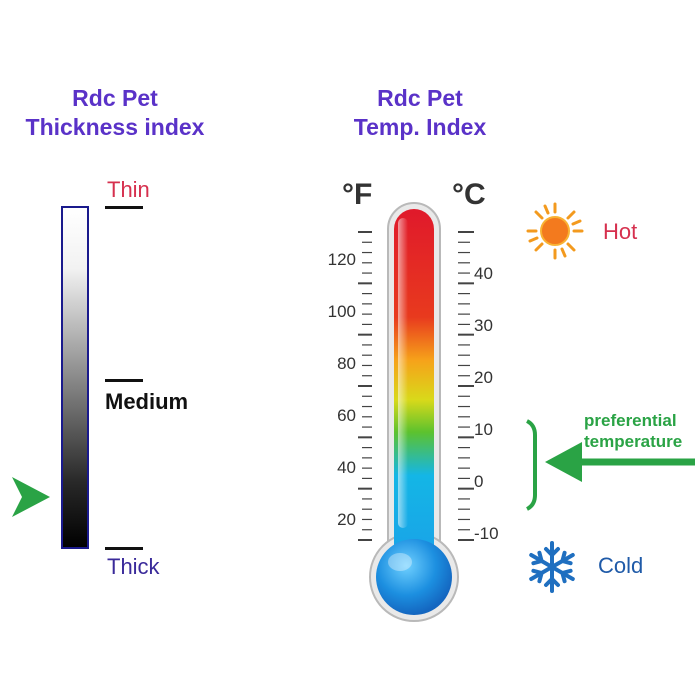 Image resolution: width=700 pixels, height=700 pixels. I want to click on celsius-unit: °C, so click(469, 195).